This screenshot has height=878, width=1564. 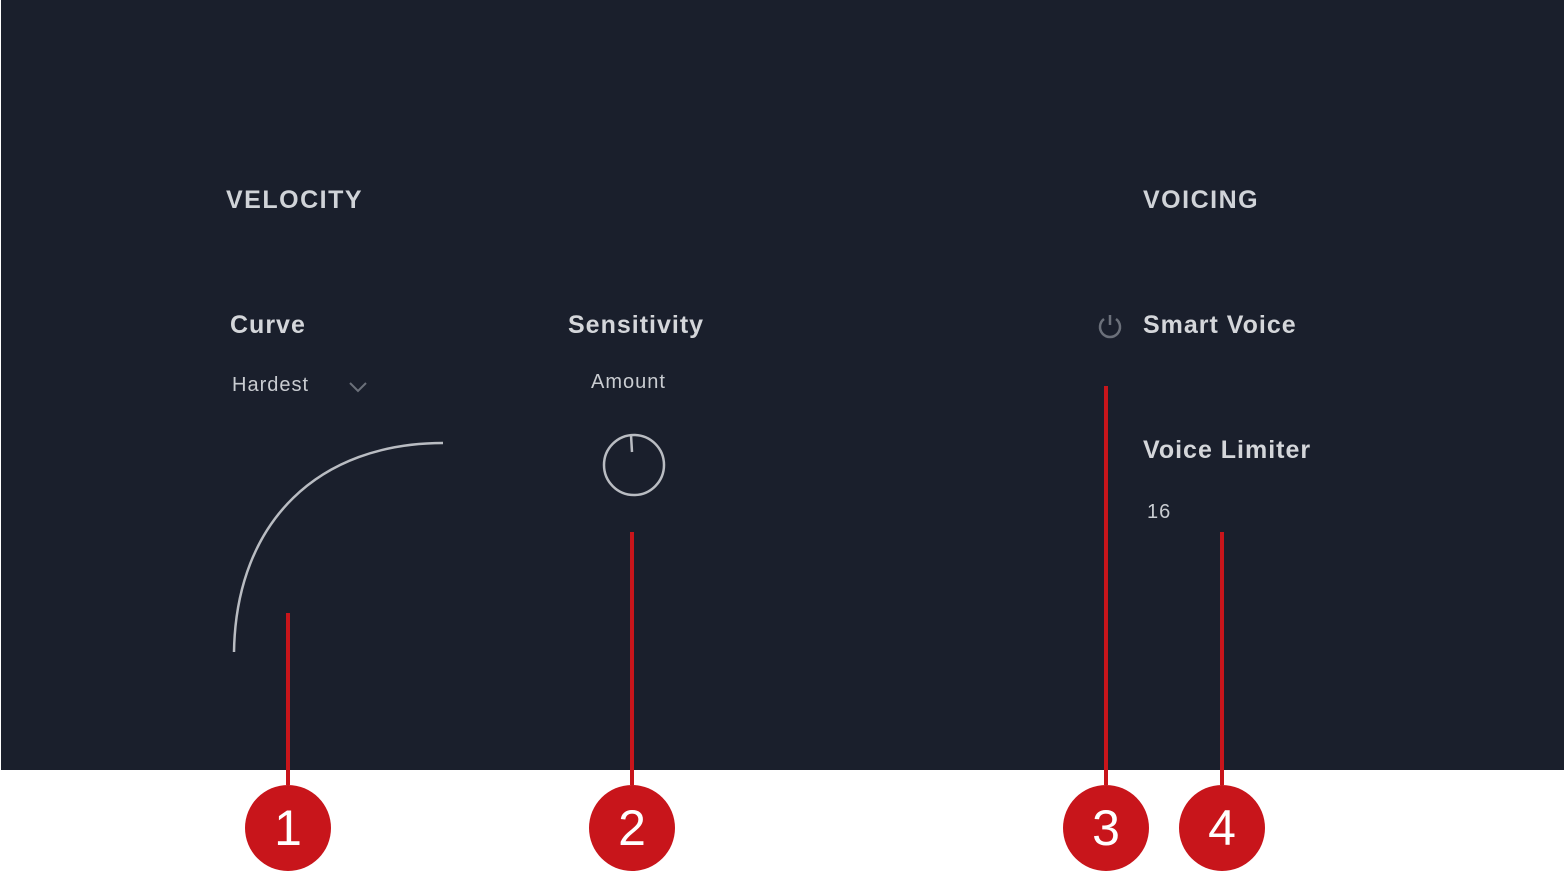 I want to click on callout-badge-3: 3, so click(x=1106, y=828).